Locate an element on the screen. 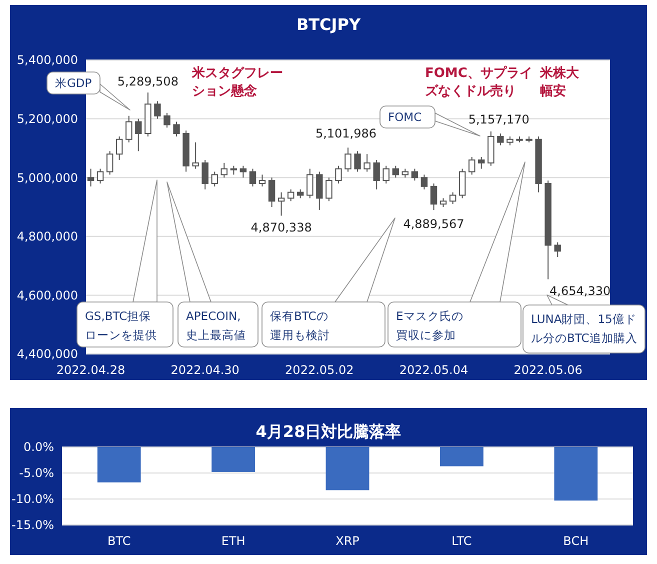 The image size is (657, 564). y-tick-label: -5.0% is located at coordinates (36, 473).